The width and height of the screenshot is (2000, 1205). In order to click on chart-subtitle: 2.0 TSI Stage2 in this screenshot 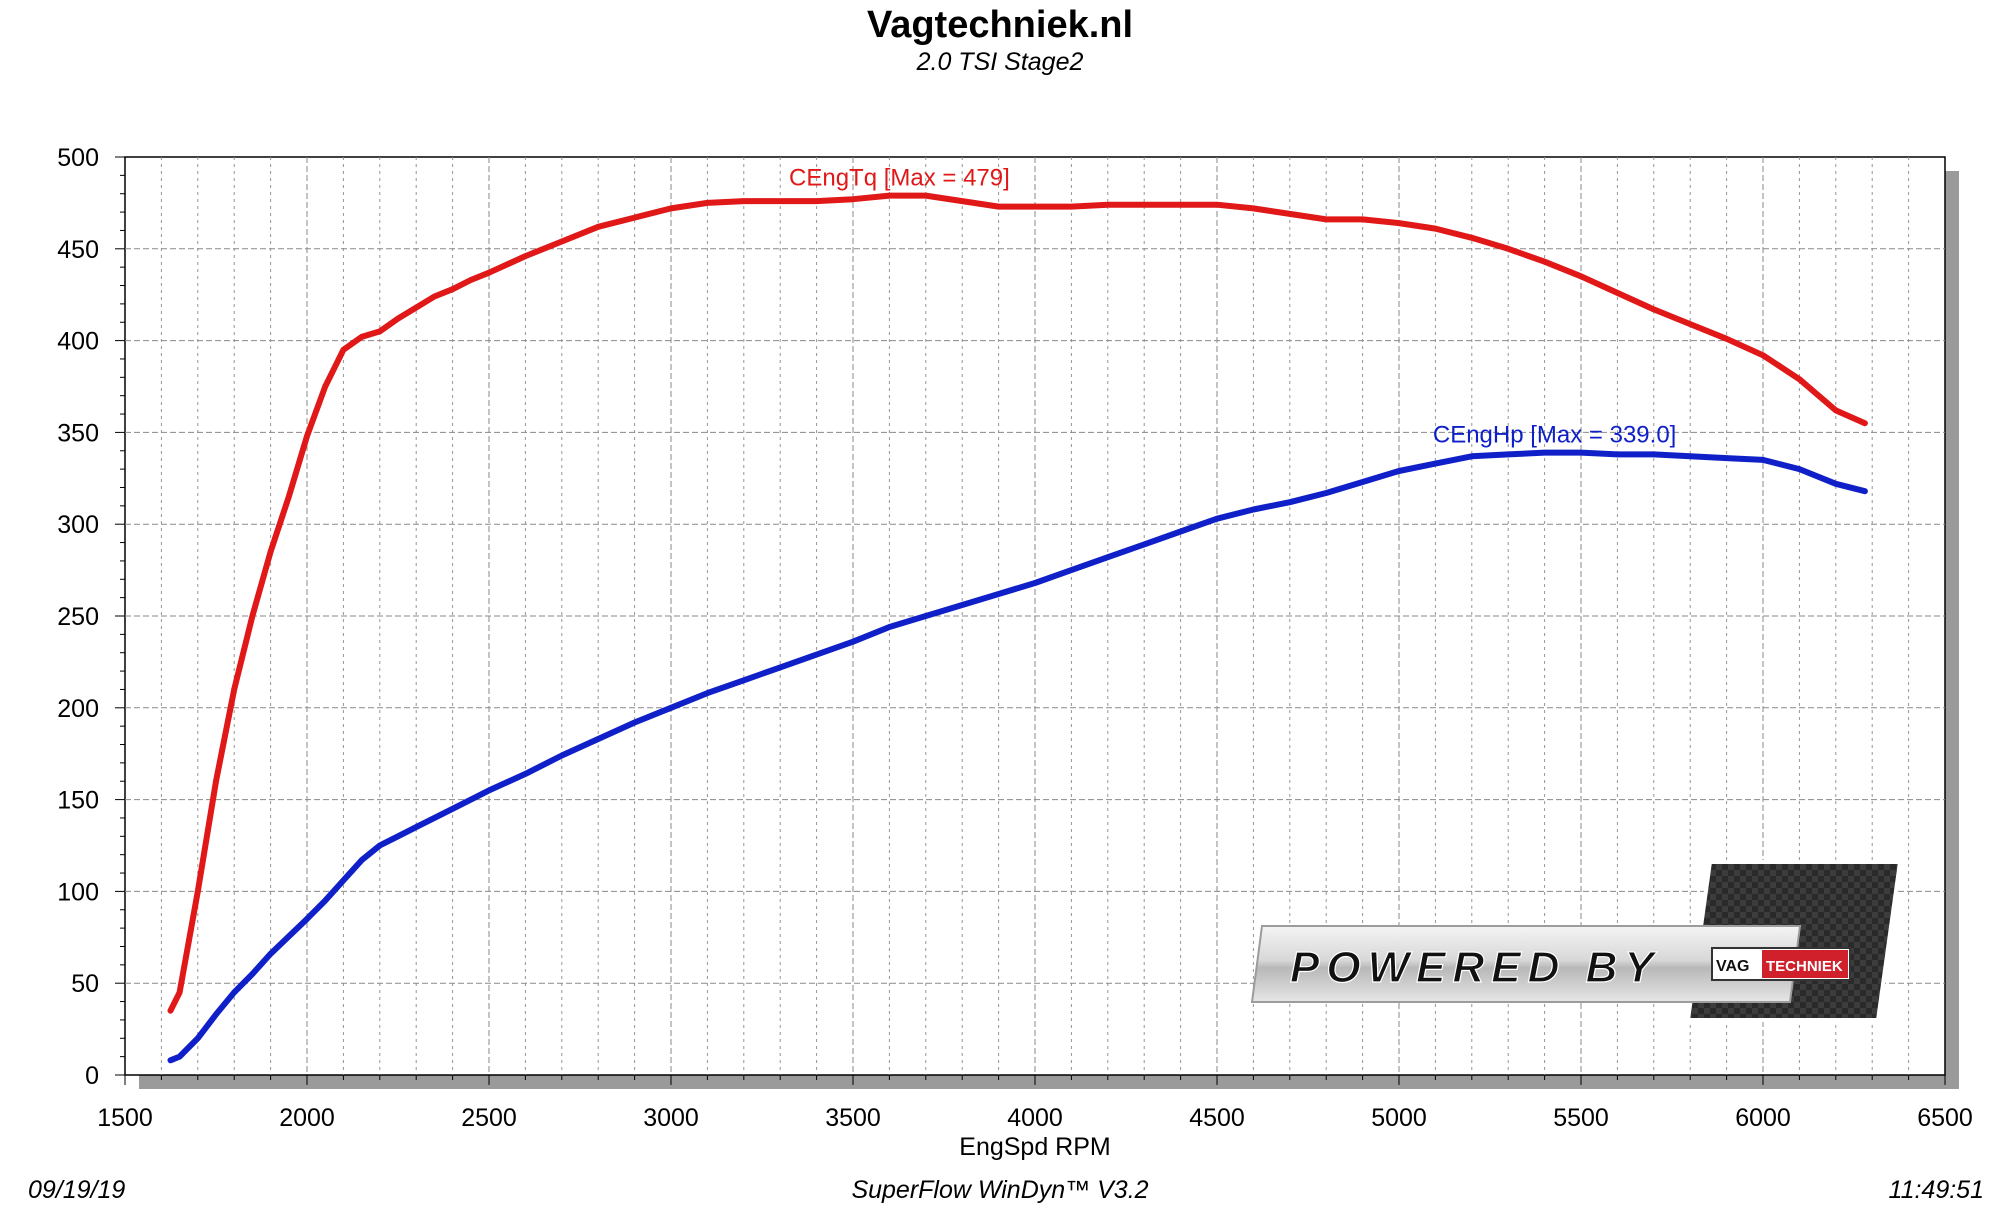, I will do `click(1000, 62)`.